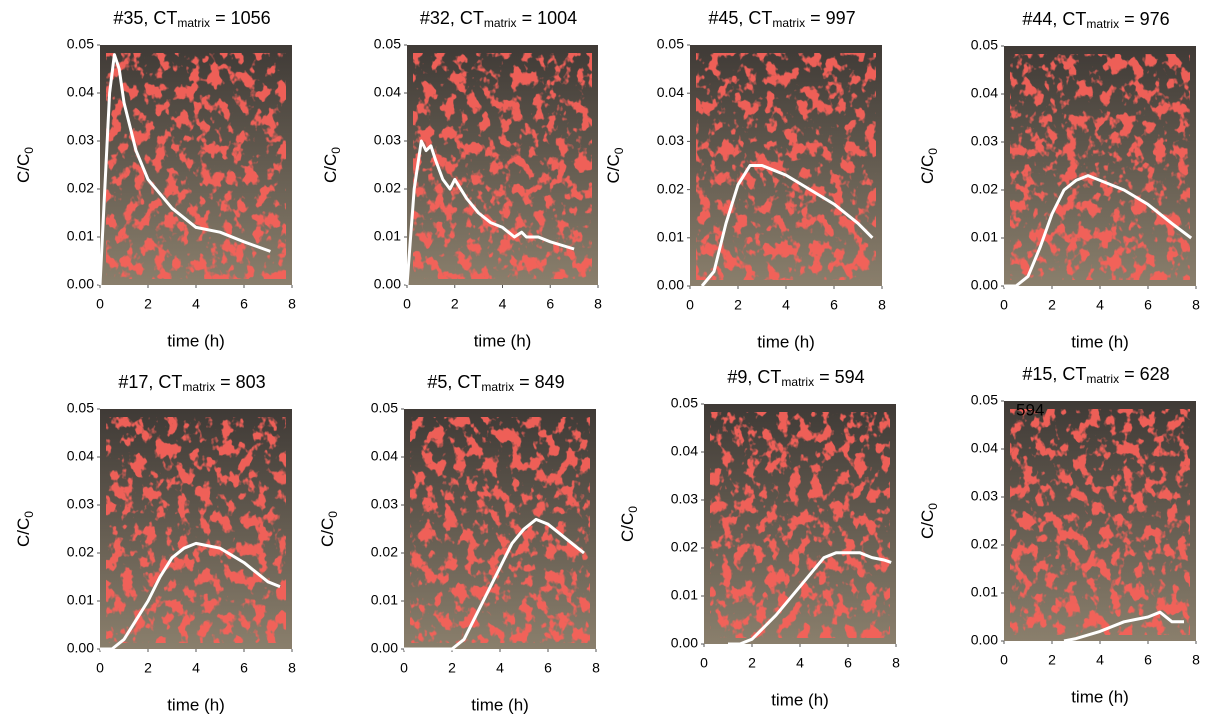 The image size is (1207, 725). Describe the element at coordinates (1147, 19) in the screenshot. I see `title-tail: = 976` at that location.